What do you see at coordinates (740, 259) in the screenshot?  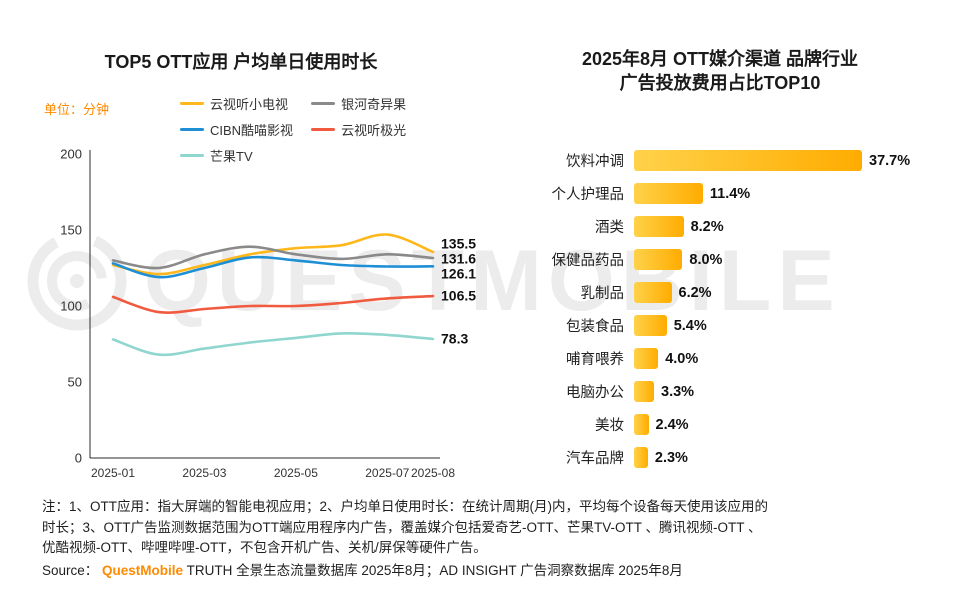 I see `bar-row: 保健品药品 8.0%` at bounding box center [740, 259].